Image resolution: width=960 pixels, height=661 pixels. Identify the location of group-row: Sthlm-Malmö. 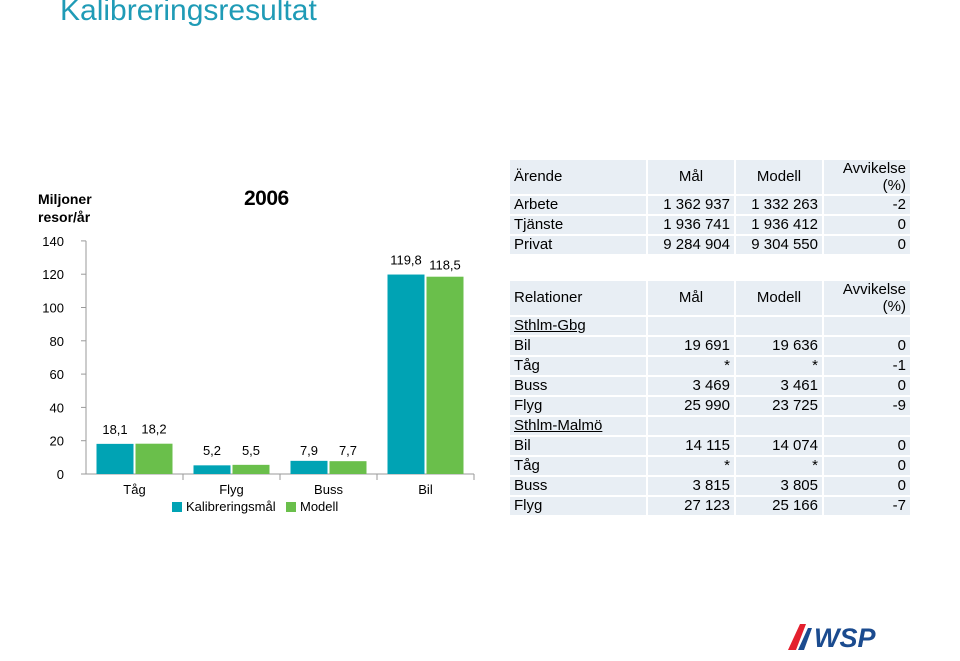
(711, 427).